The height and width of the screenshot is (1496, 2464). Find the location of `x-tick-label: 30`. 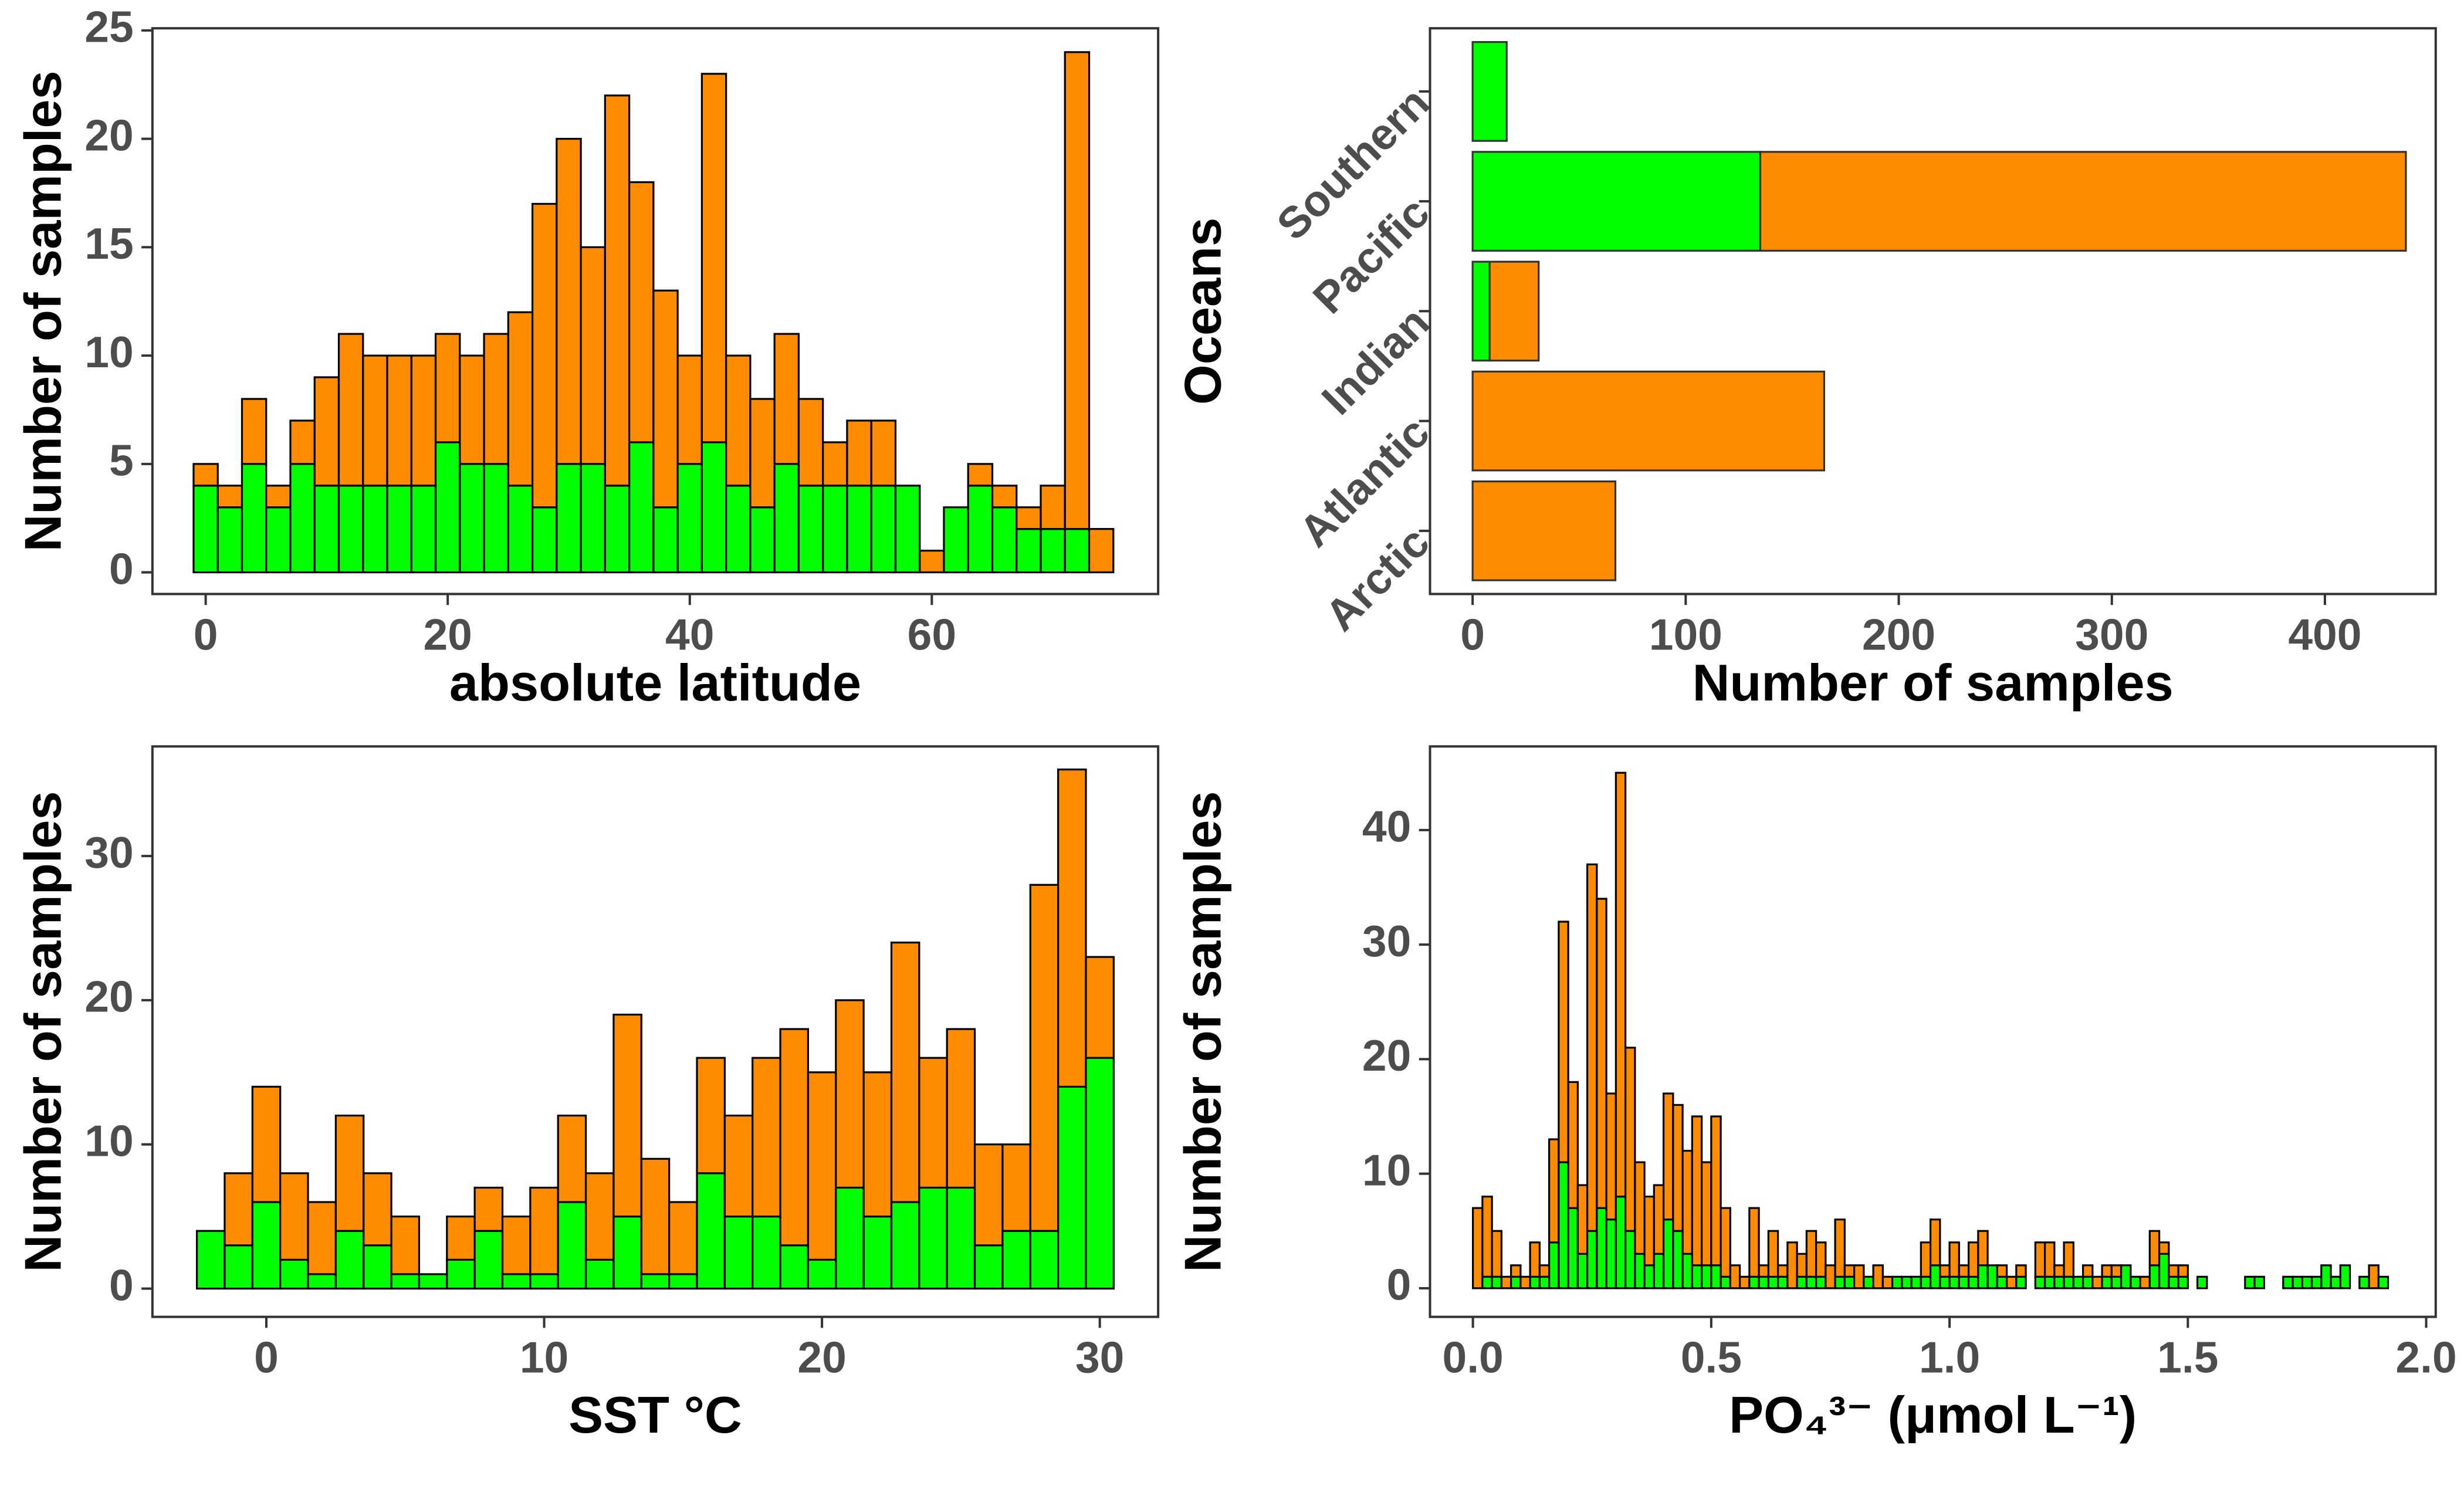

x-tick-label: 30 is located at coordinates (1099, 1357).